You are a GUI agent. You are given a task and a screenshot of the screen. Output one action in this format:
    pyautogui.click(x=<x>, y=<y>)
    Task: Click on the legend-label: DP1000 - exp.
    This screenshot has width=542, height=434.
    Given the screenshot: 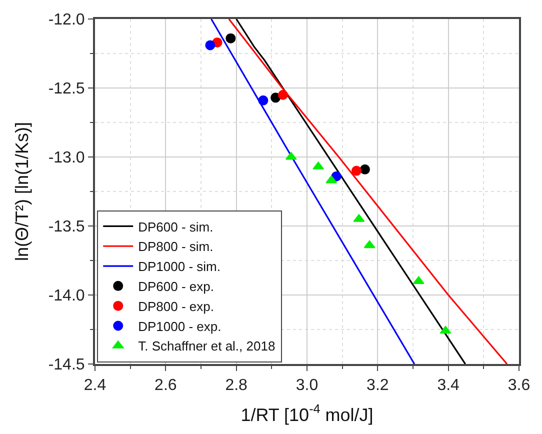 What is the action you would take?
    pyautogui.click(x=180, y=326)
    